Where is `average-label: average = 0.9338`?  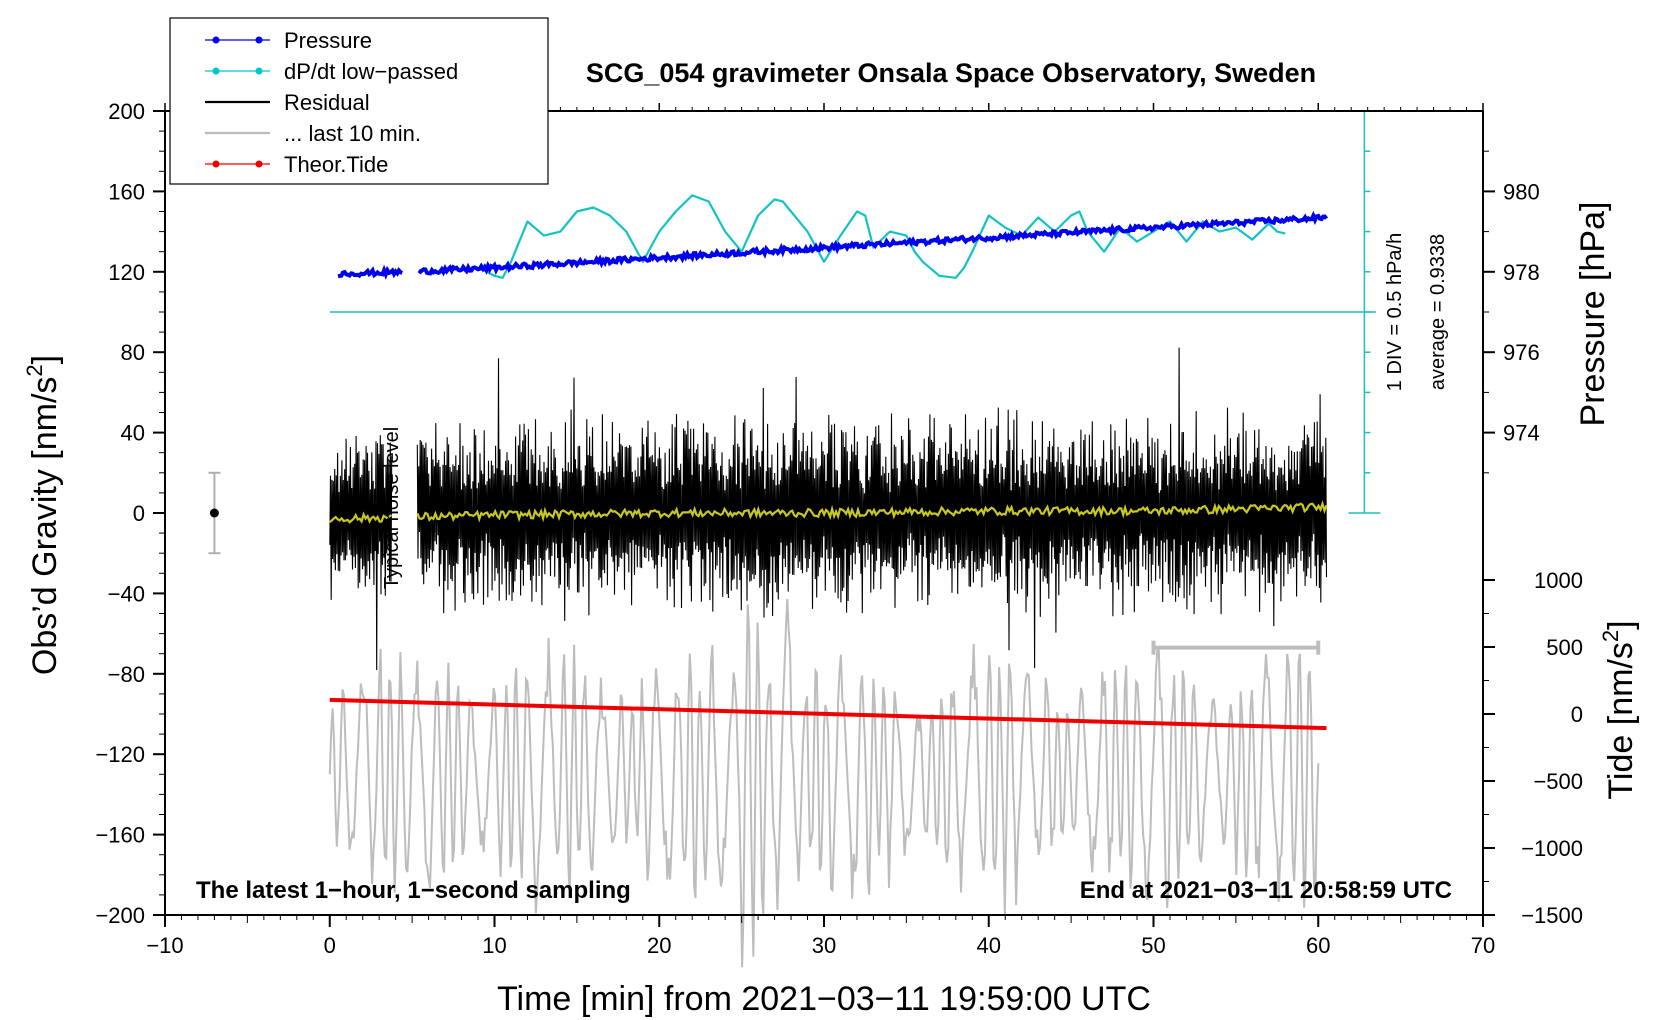
average-label: average = 0.9338 is located at coordinates (1438, 312).